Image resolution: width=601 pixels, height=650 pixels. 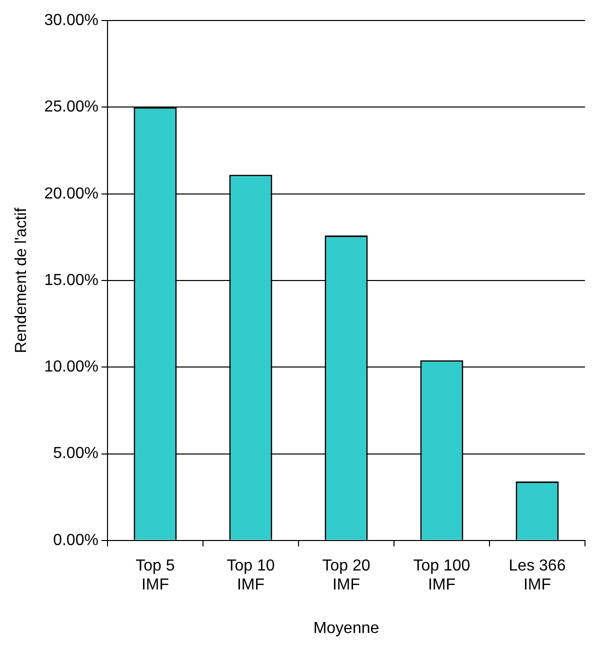 I want to click on y-tick-label: 20.00%, so click(x=71, y=193).